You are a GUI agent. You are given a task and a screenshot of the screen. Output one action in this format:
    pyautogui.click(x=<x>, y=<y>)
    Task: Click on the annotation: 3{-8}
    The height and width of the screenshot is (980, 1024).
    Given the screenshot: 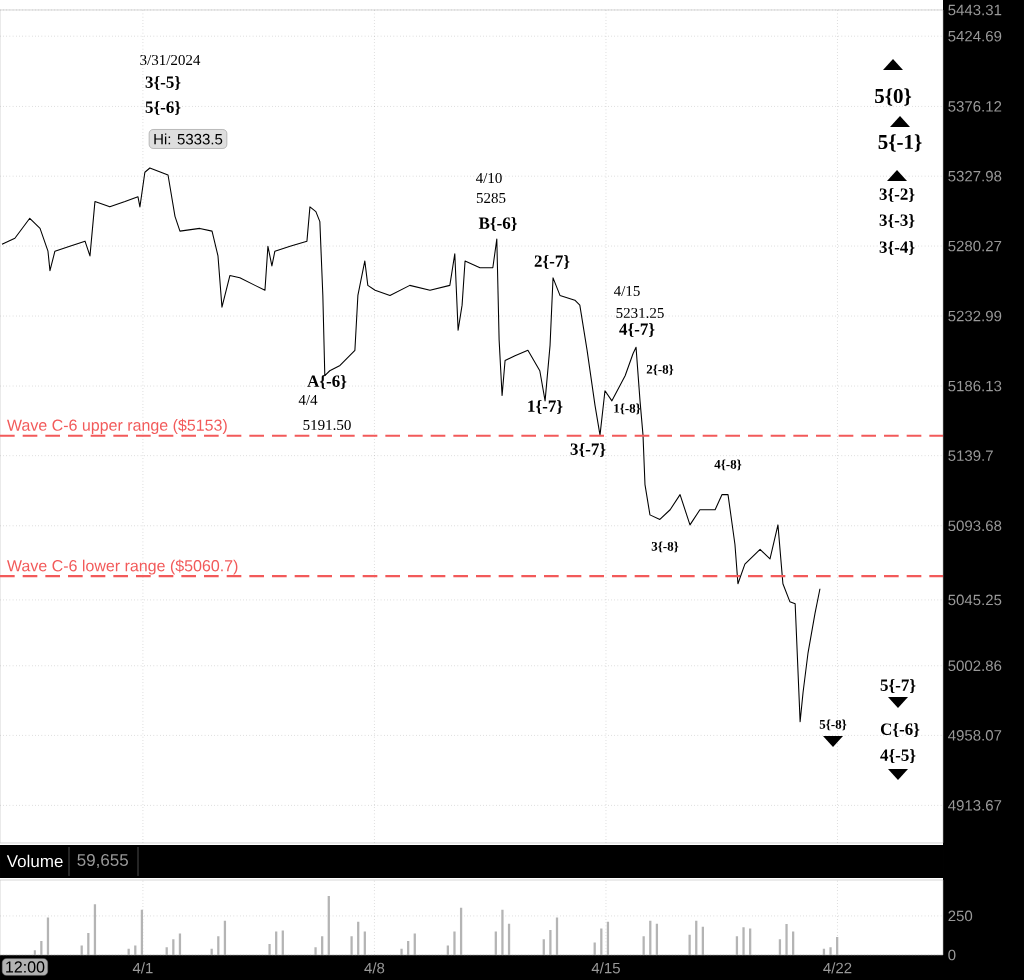 What is the action you would take?
    pyautogui.click(x=665, y=547)
    